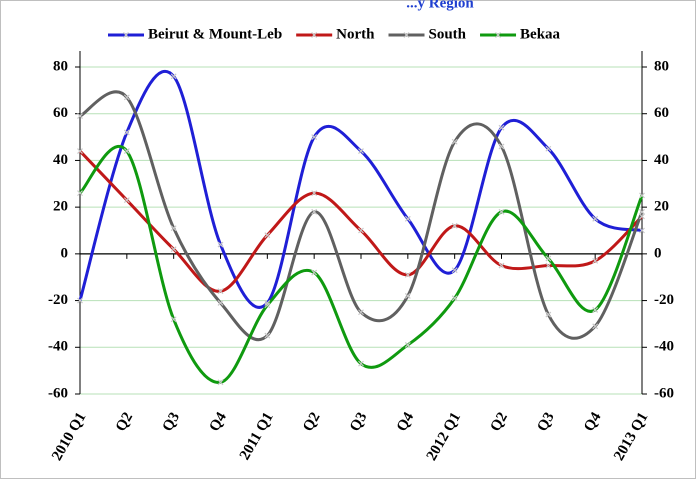 Image resolution: width=696 pixels, height=484 pixels. Describe the element at coordinates (661, 113) in the screenshot. I see `y-tick-label-right: 60` at that location.